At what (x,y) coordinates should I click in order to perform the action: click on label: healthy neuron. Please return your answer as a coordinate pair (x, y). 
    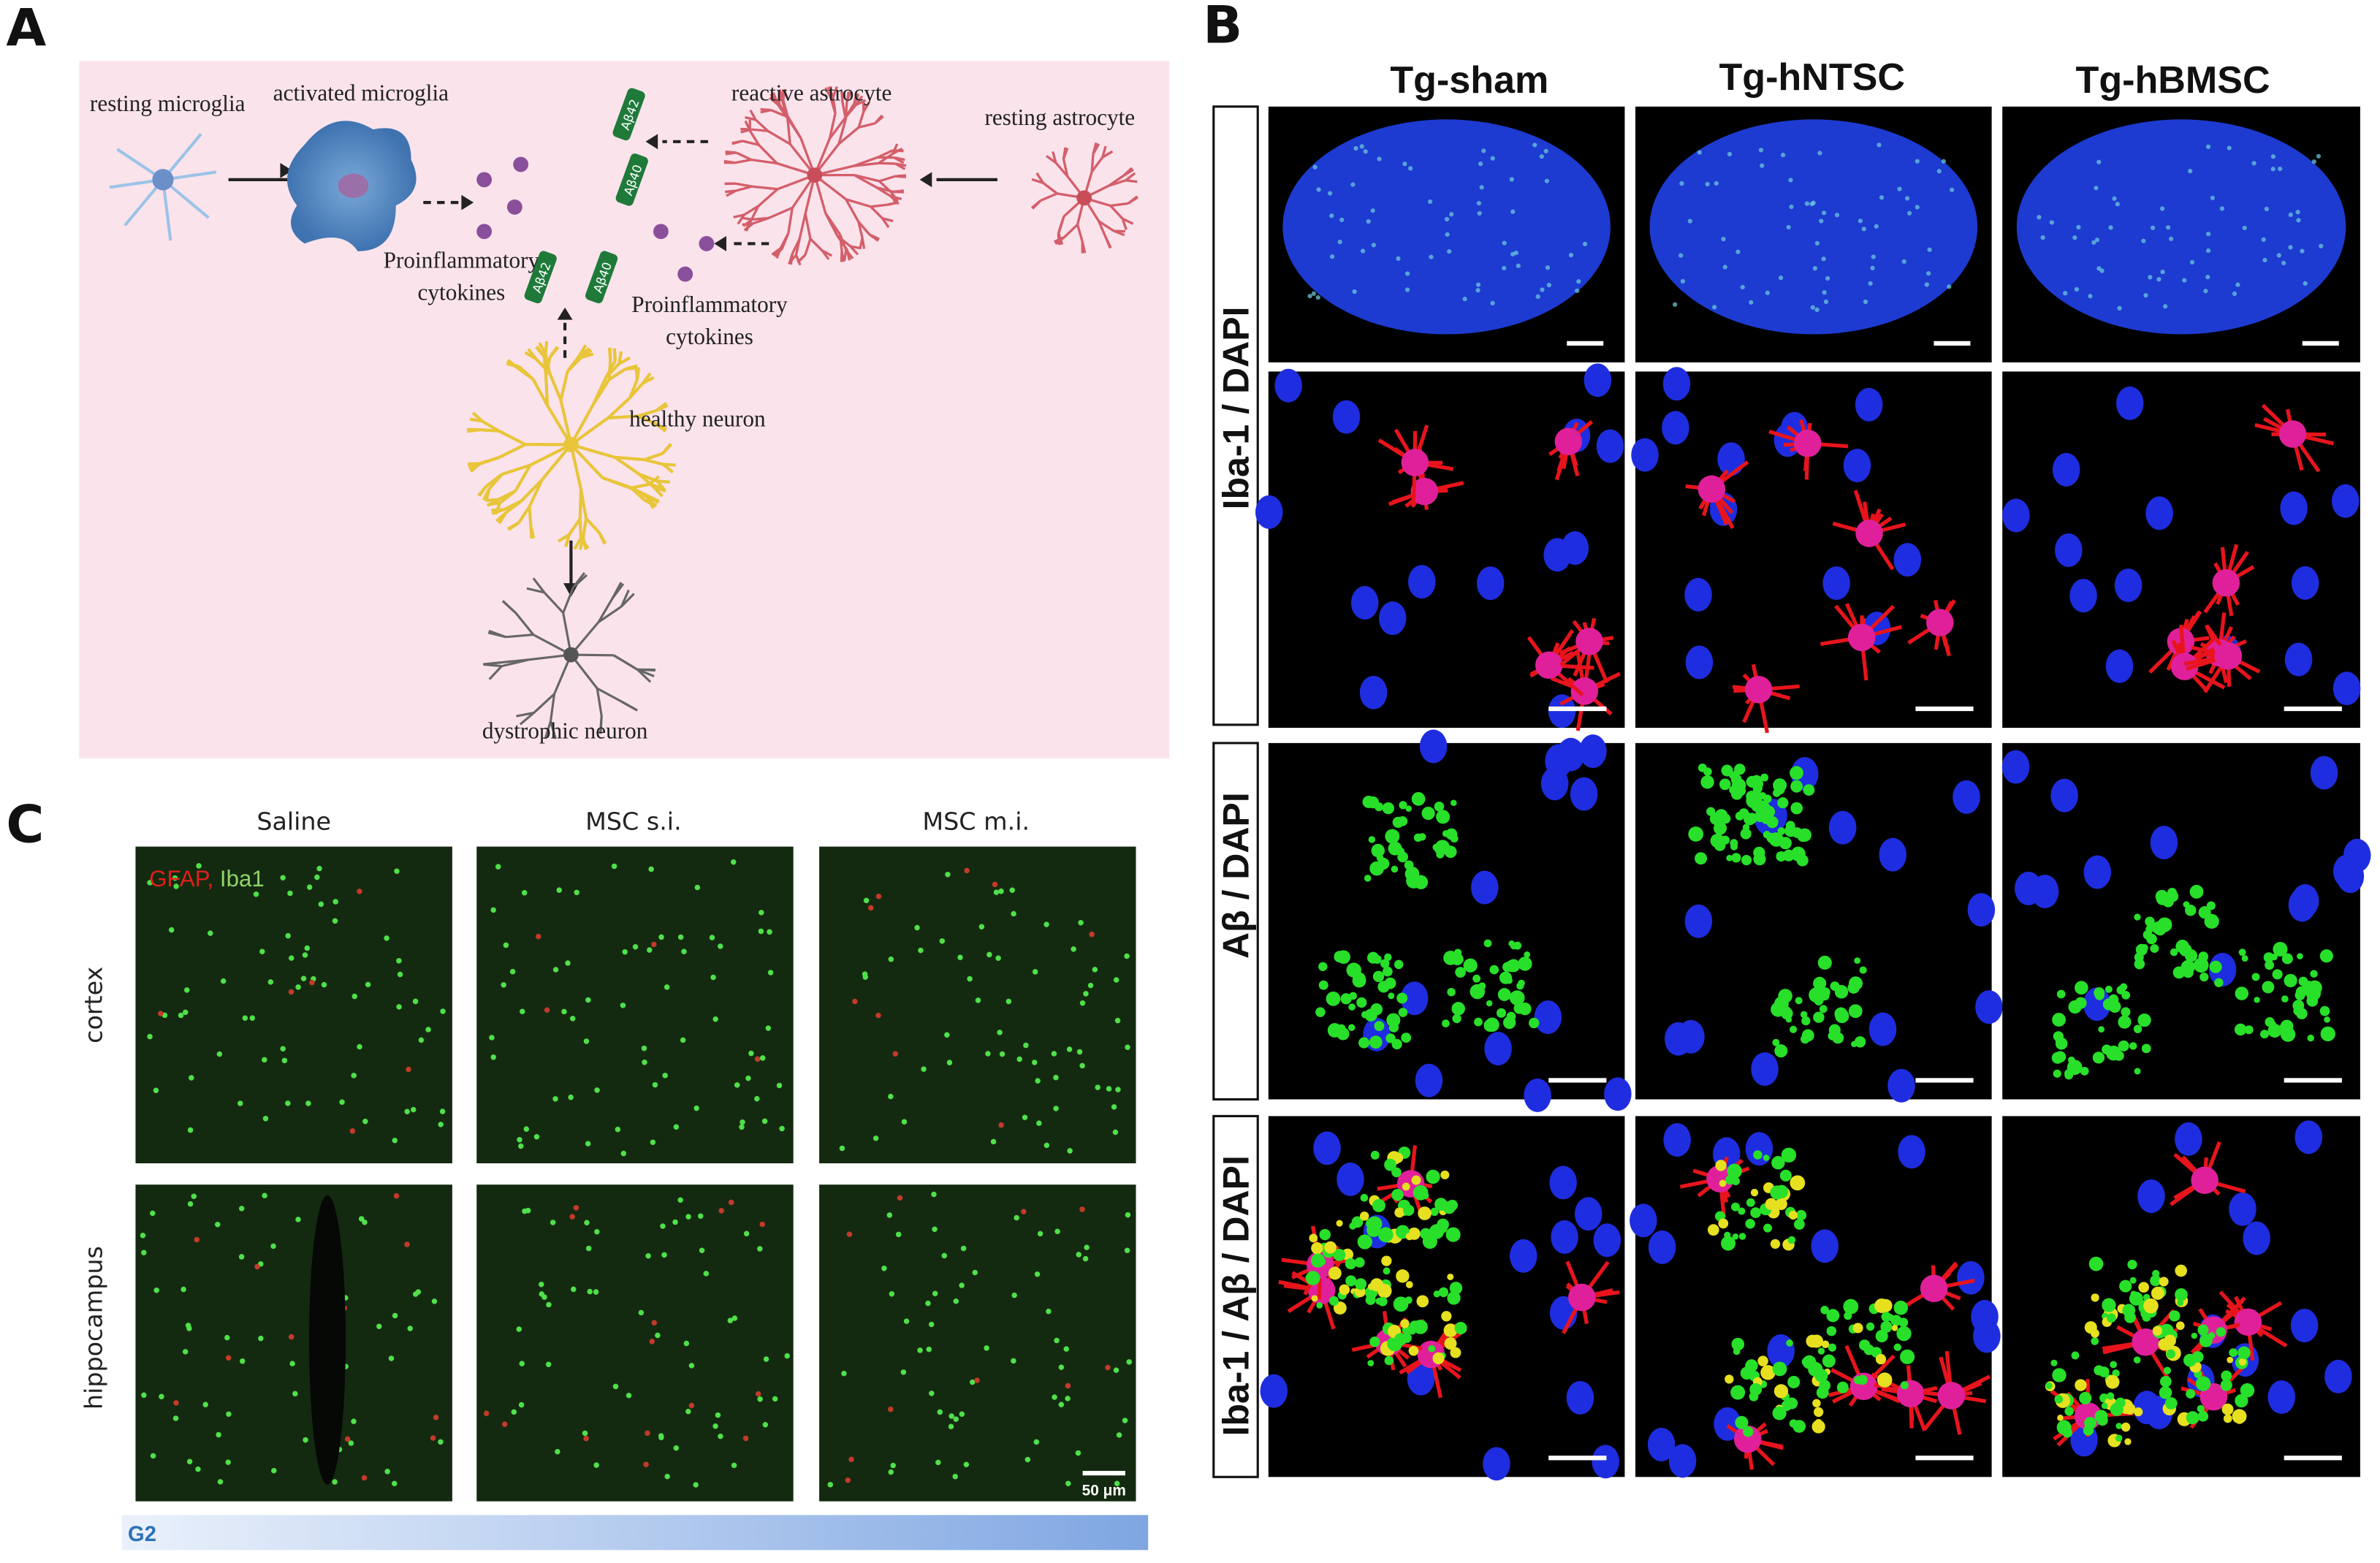
    Looking at the image, I should click on (697, 418).